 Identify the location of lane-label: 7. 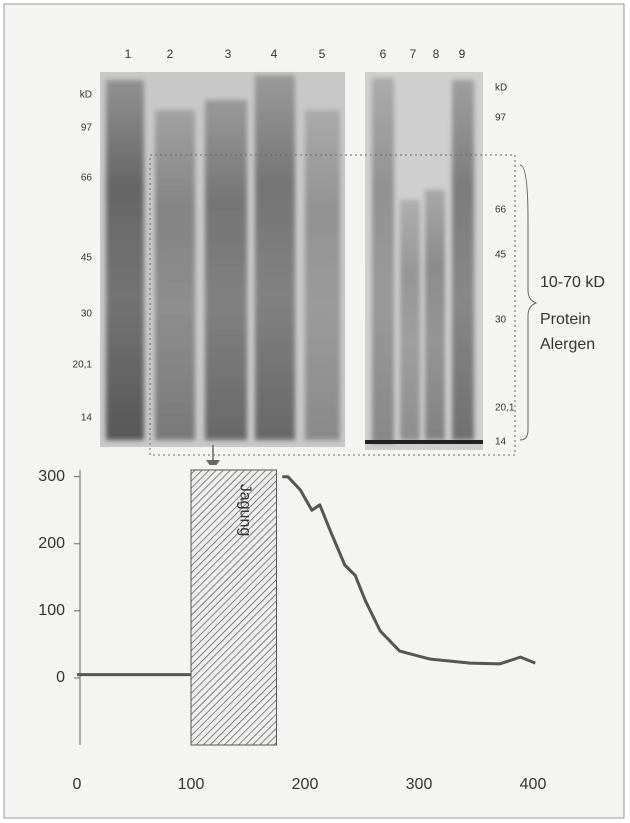
(413, 54).